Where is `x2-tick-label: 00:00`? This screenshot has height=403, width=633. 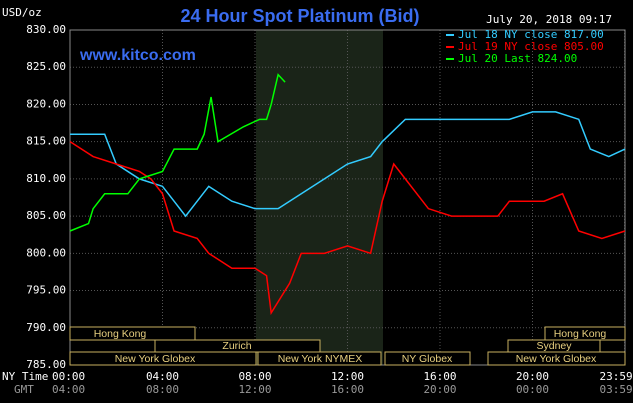
x2-tick-label: 00:00 is located at coordinates (532, 389).